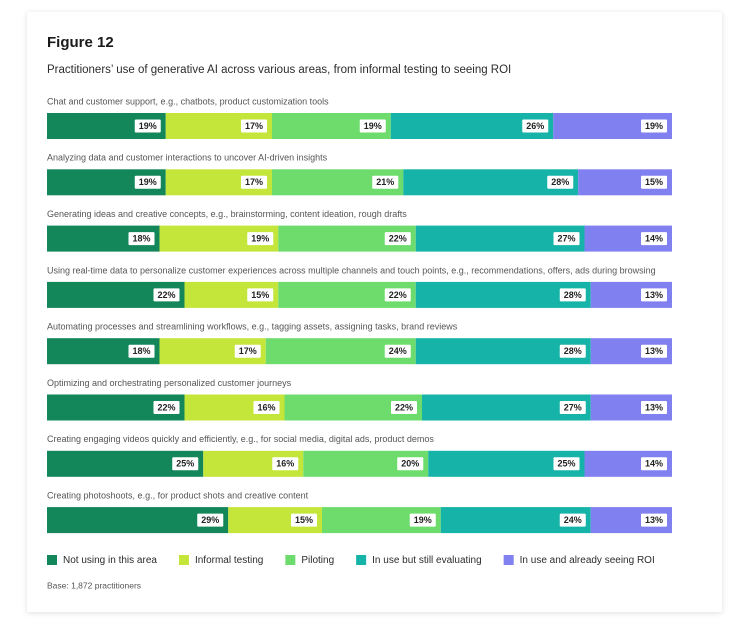 Image resolution: width=750 pixels, height=624 pixels. I want to click on value-label: 29%, so click(210, 520).